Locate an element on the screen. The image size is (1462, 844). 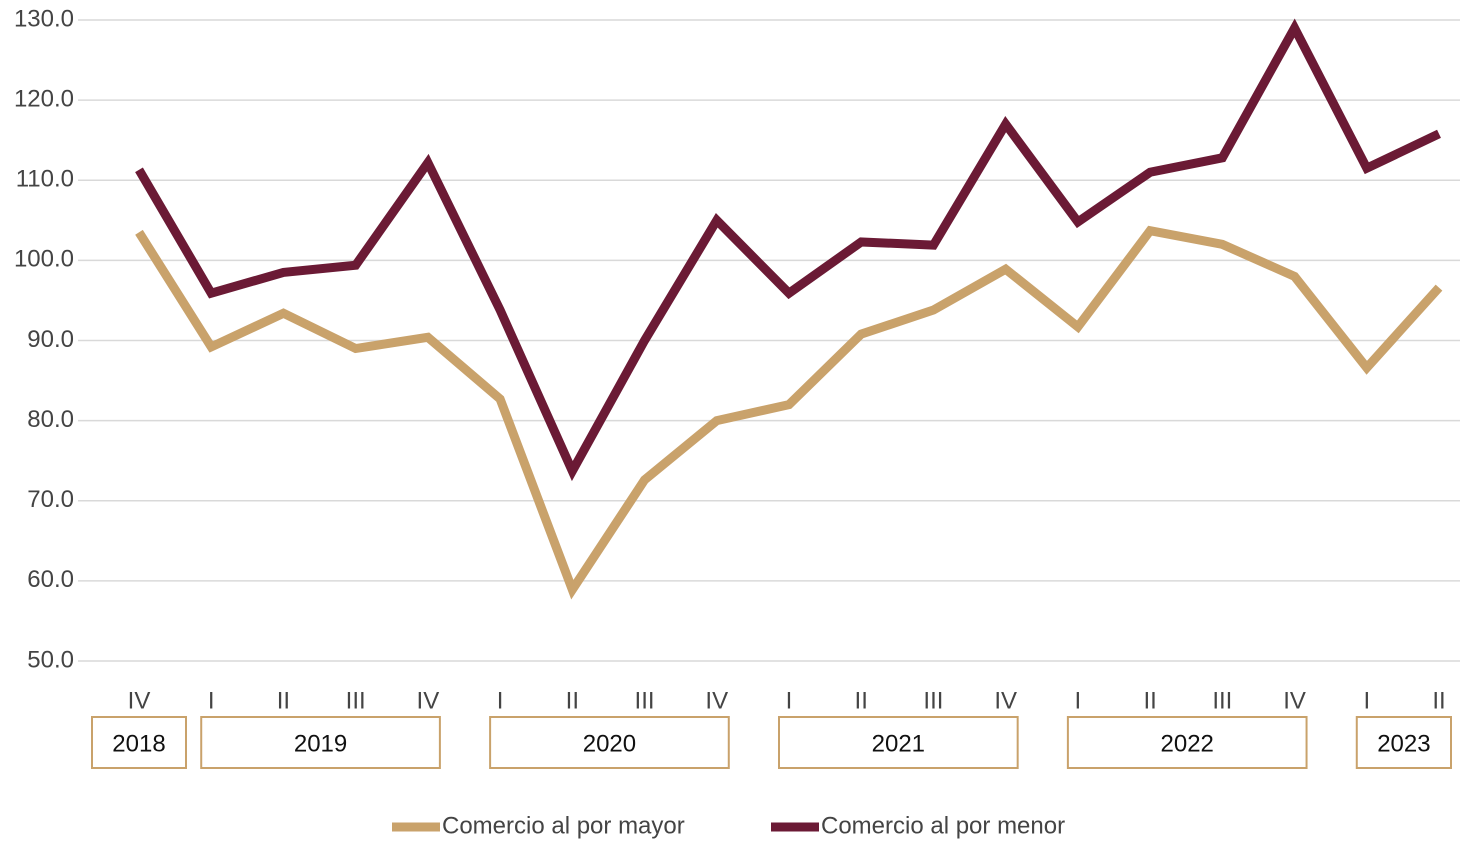
year-label: 2023 is located at coordinates (1403, 743).